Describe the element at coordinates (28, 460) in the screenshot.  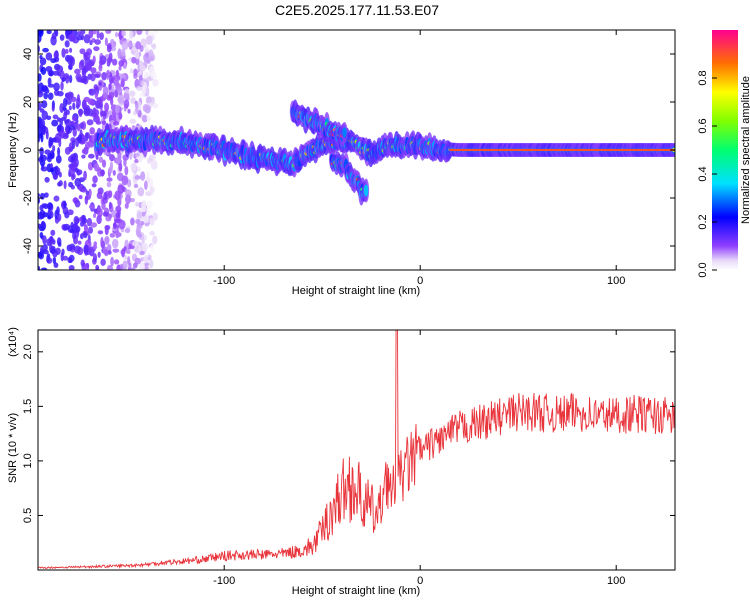
I see `y-tick-label: 1.0` at that location.